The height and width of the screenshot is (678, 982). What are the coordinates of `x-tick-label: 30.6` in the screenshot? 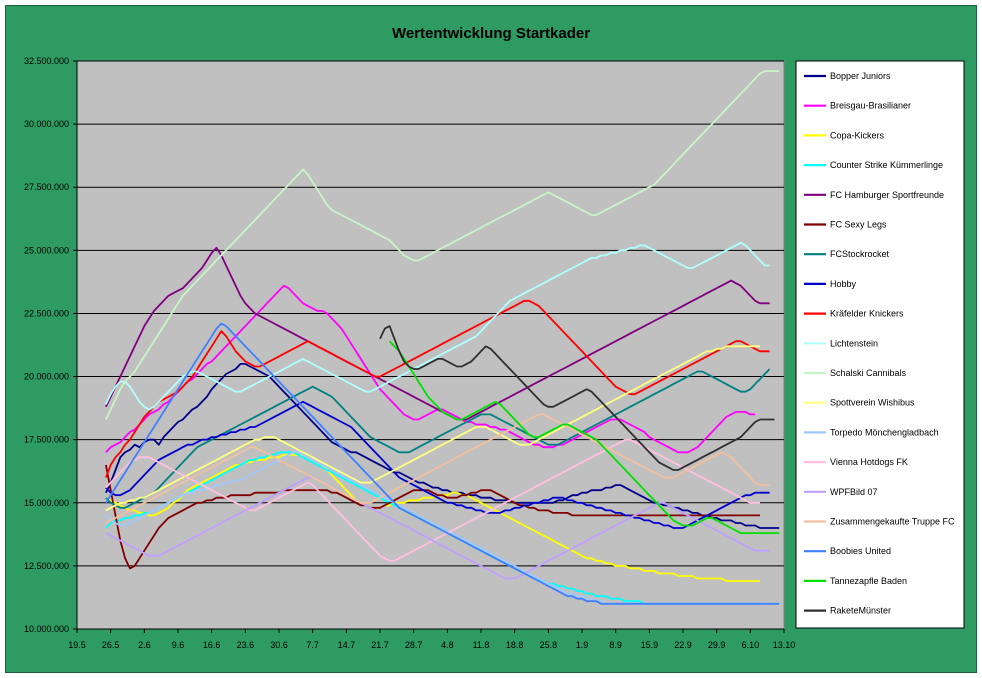 It's located at (279, 645).